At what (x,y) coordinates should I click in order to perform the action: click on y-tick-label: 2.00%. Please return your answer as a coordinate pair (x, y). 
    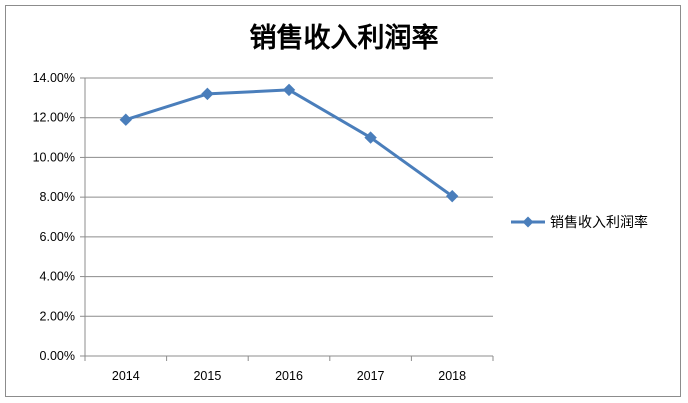
    Looking at the image, I should click on (57, 316).